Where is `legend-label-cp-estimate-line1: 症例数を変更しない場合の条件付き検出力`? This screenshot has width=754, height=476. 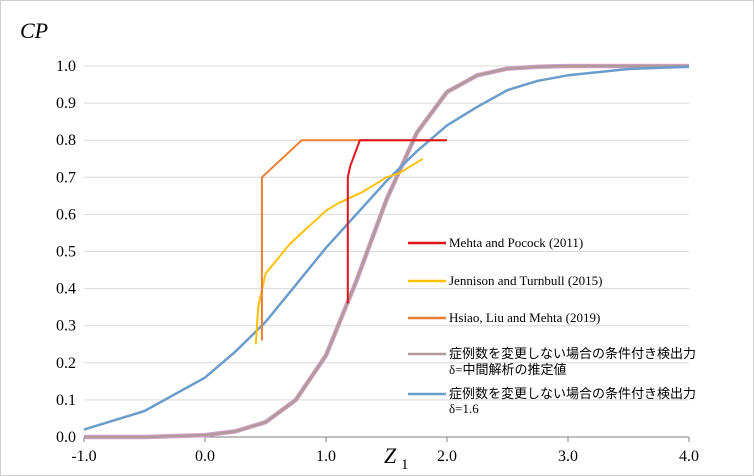
legend-label-cp-estimate-line1: 症例数を変更しない場合の条件付き検出力 is located at coordinates (572, 353).